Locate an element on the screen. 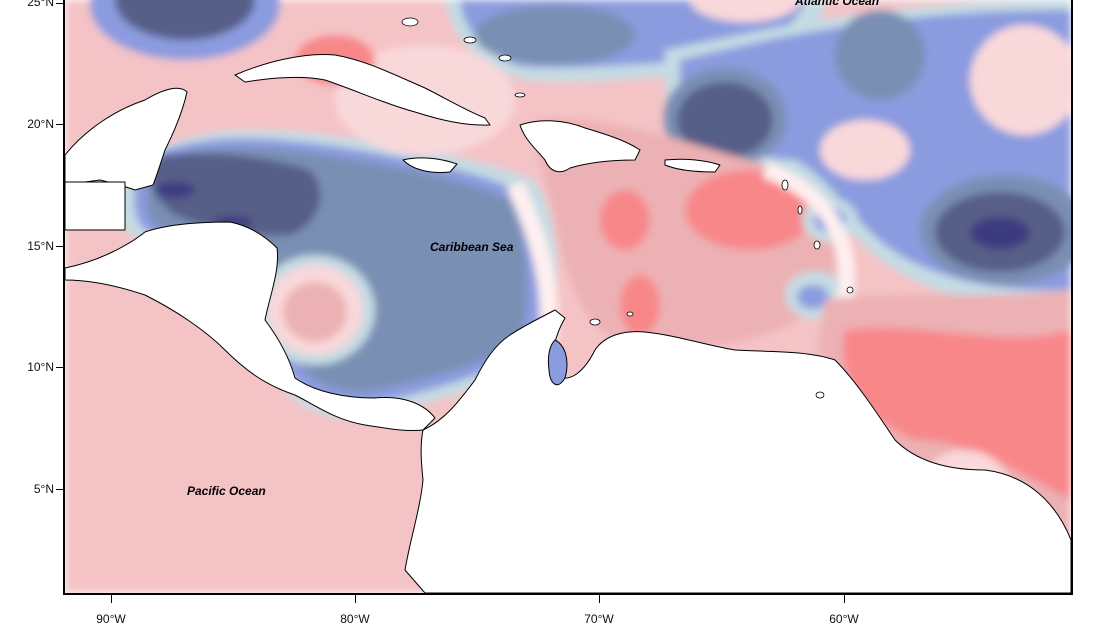  label-caribbean-sea: Caribbean Sea is located at coordinates (472, 247).